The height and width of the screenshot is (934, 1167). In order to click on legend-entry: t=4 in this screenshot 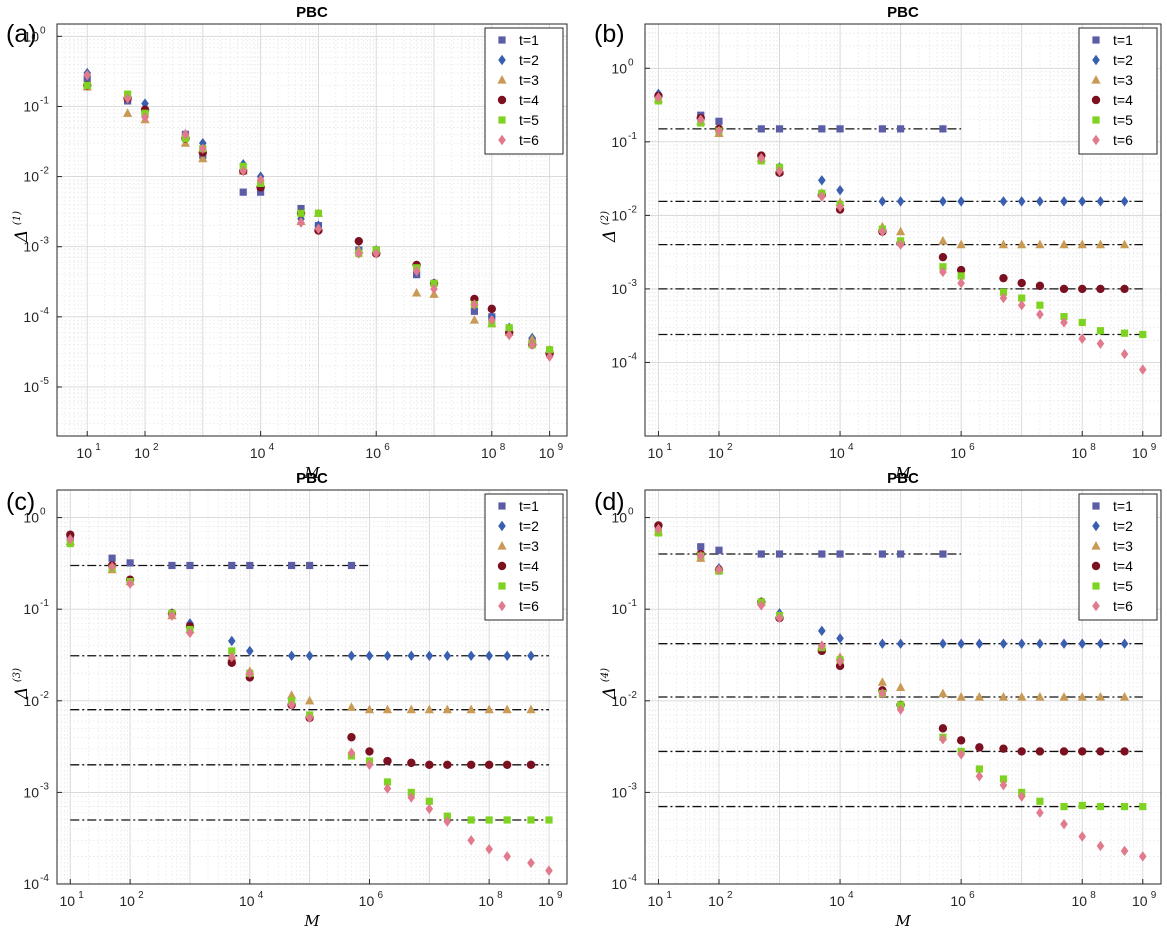, I will do `click(529, 566)`.